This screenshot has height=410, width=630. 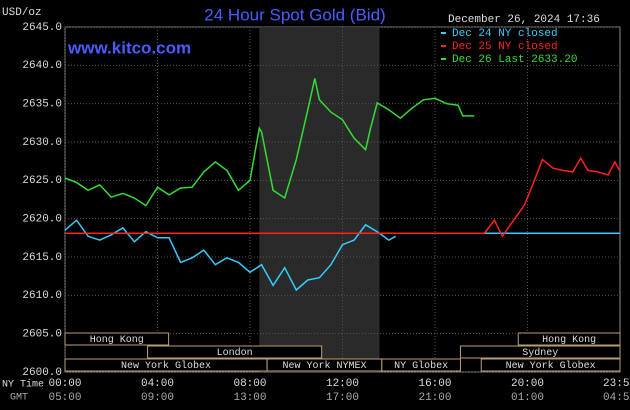 What do you see at coordinates (42, 66) in the screenshot?
I see `y-tick-label: 2640.0` at bounding box center [42, 66].